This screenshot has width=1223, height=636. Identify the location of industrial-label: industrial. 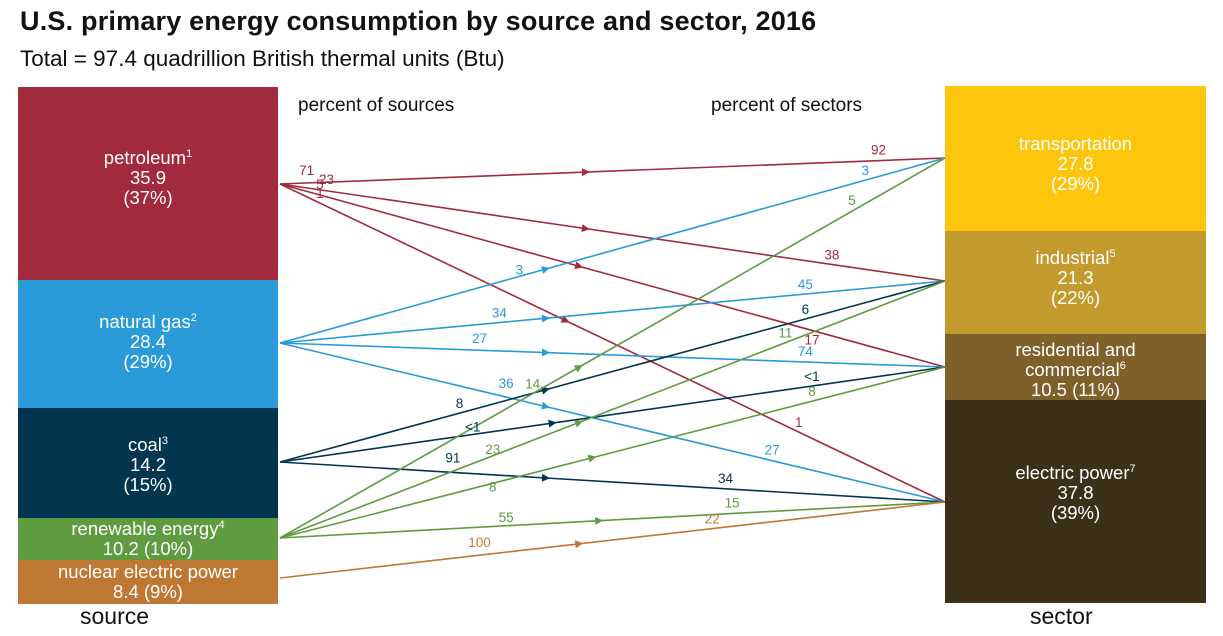
(1072, 257).